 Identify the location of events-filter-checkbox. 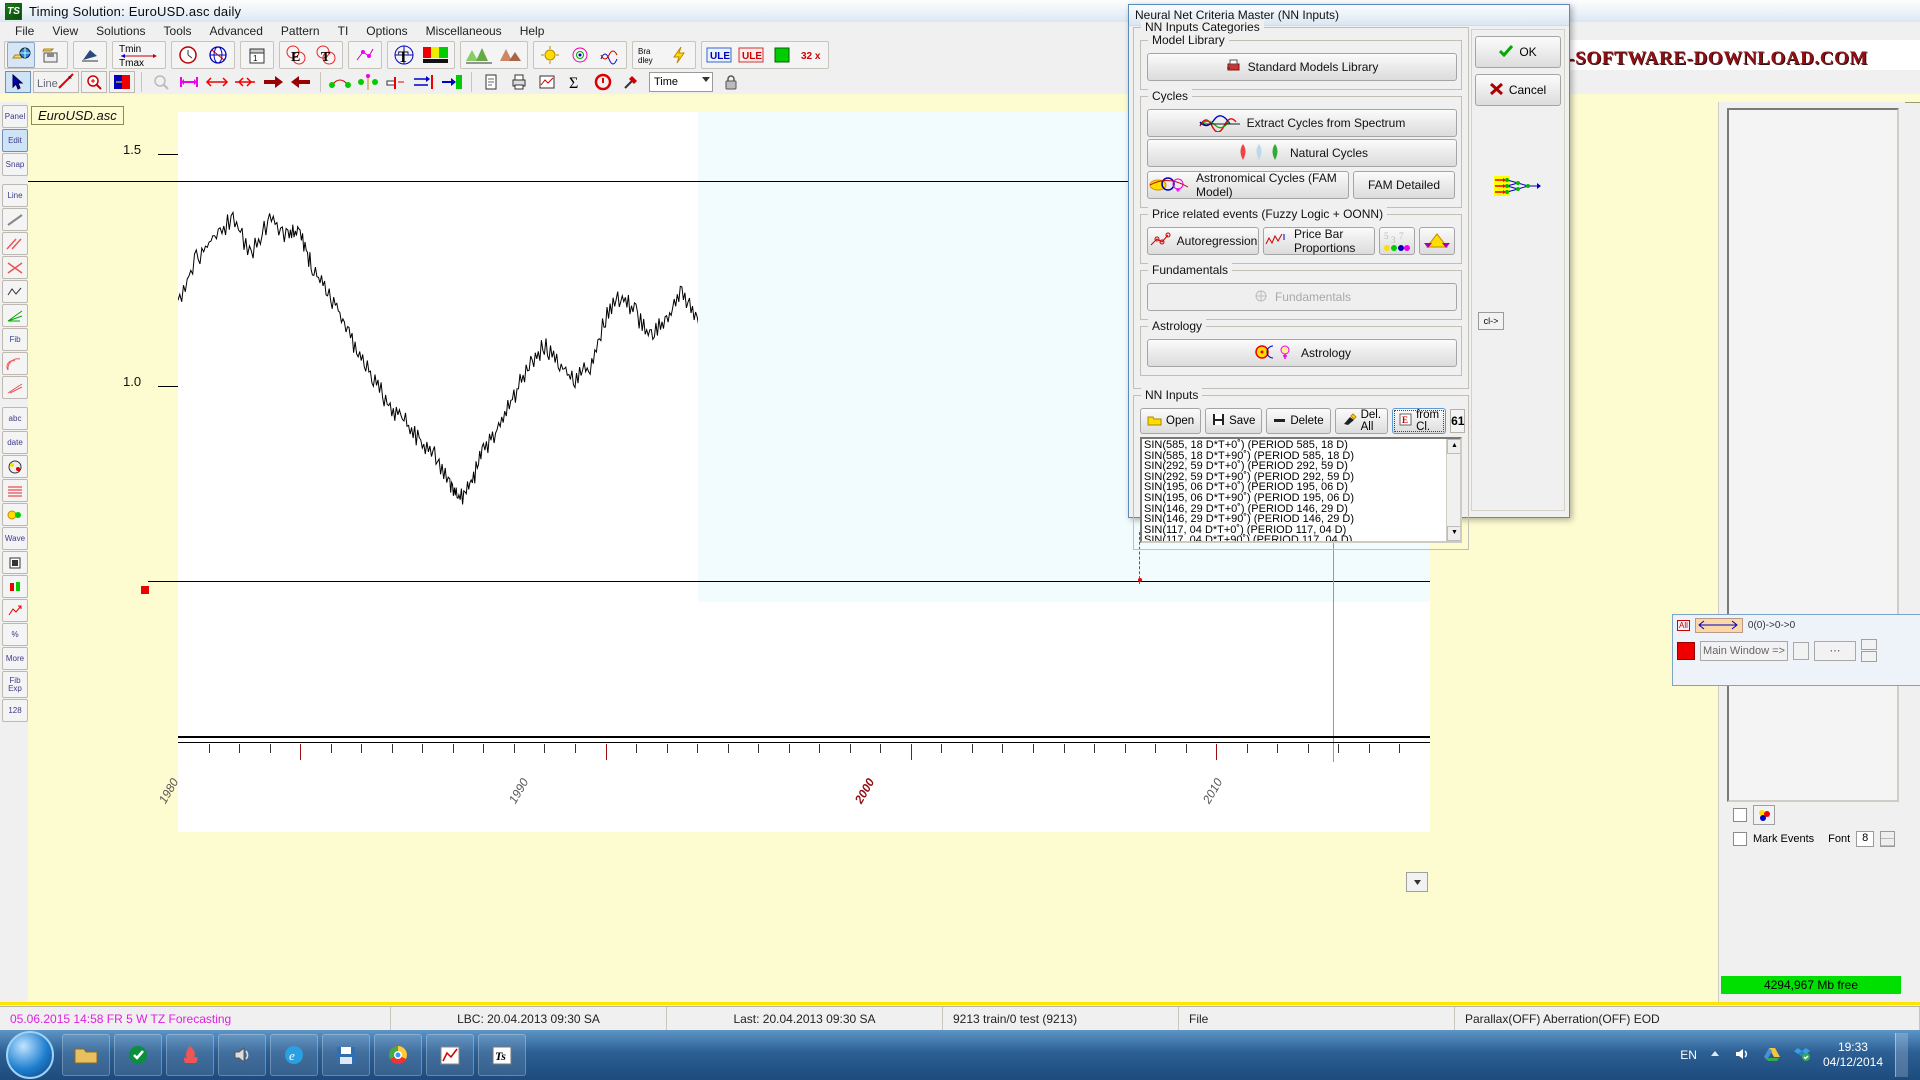
(1740, 815).